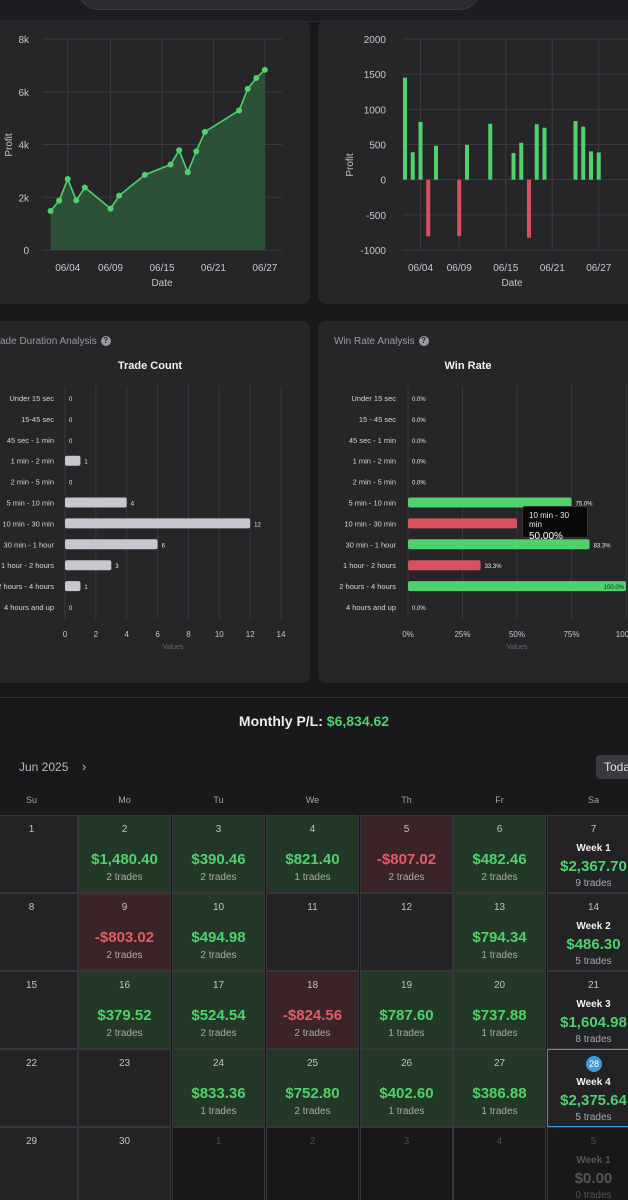  What do you see at coordinates (312, 1111) in the screenshot?
I see `day-trade-count: 2 trades` at bounding box center [312, 1111].